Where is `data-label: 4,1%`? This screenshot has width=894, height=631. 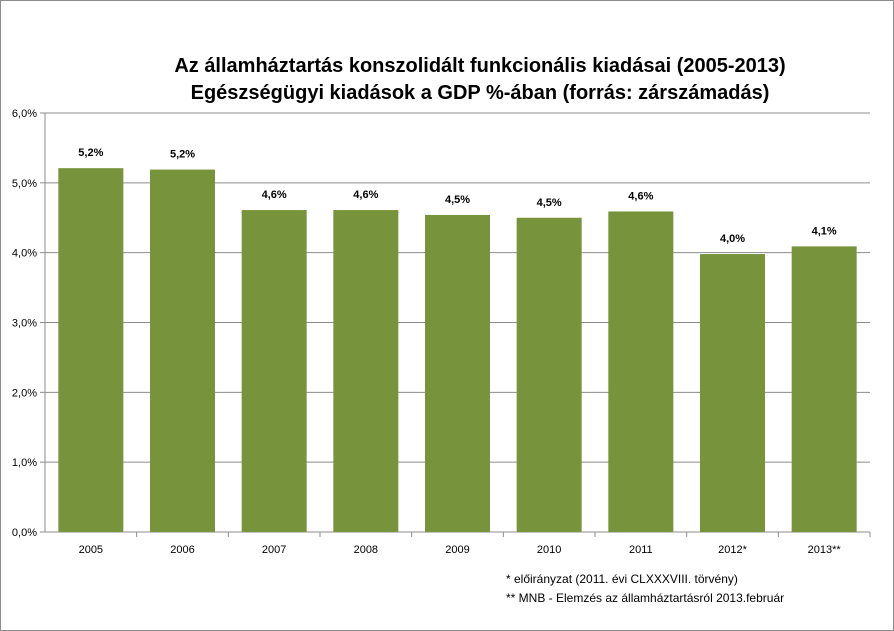 data-label: 4,1% is located at coordinates (824, 231).